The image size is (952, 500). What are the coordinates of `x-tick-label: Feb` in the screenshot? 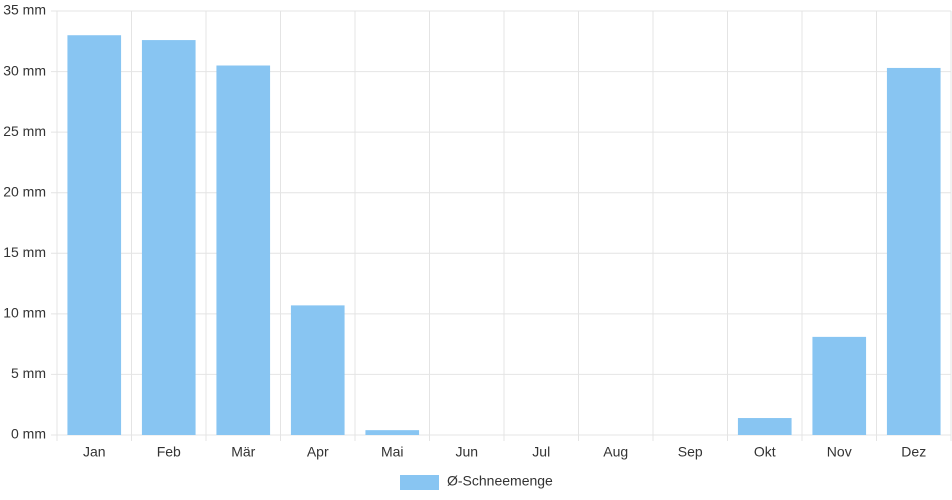 It's located at (169, 452).